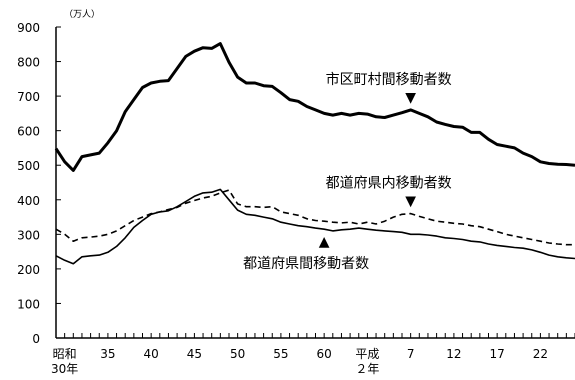  Describe the element at coordinates (280, 354) in the screenshot. I see `x-tick-label: 55` at that location.